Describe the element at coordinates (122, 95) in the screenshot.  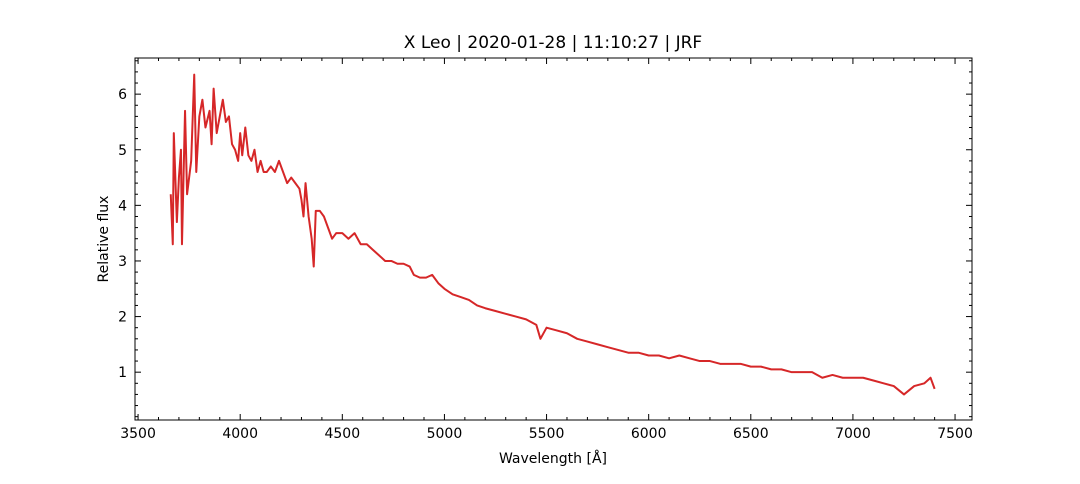
I see `y-tick-label: 6` at that location.